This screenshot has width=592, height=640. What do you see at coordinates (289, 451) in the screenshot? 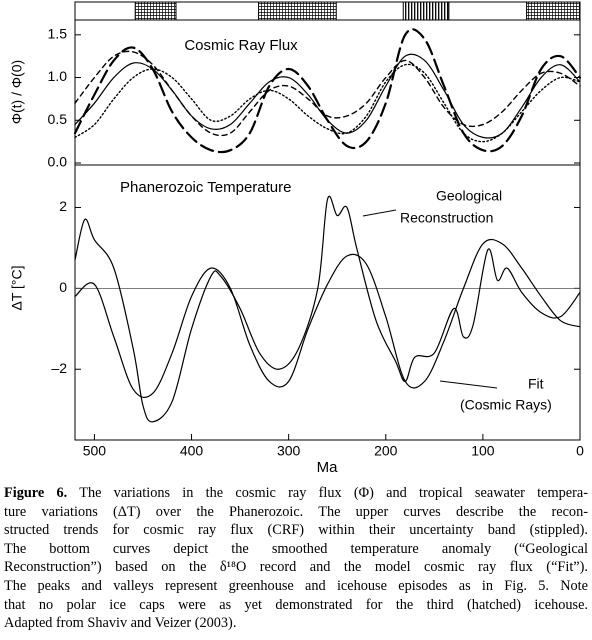
I see `x-tick-label: 300` at bounding box center [289, 451].